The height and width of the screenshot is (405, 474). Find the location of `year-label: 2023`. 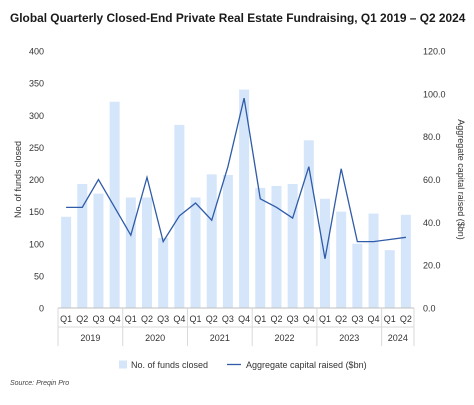

year-label: 2023 is located at coordinates (349, 338).